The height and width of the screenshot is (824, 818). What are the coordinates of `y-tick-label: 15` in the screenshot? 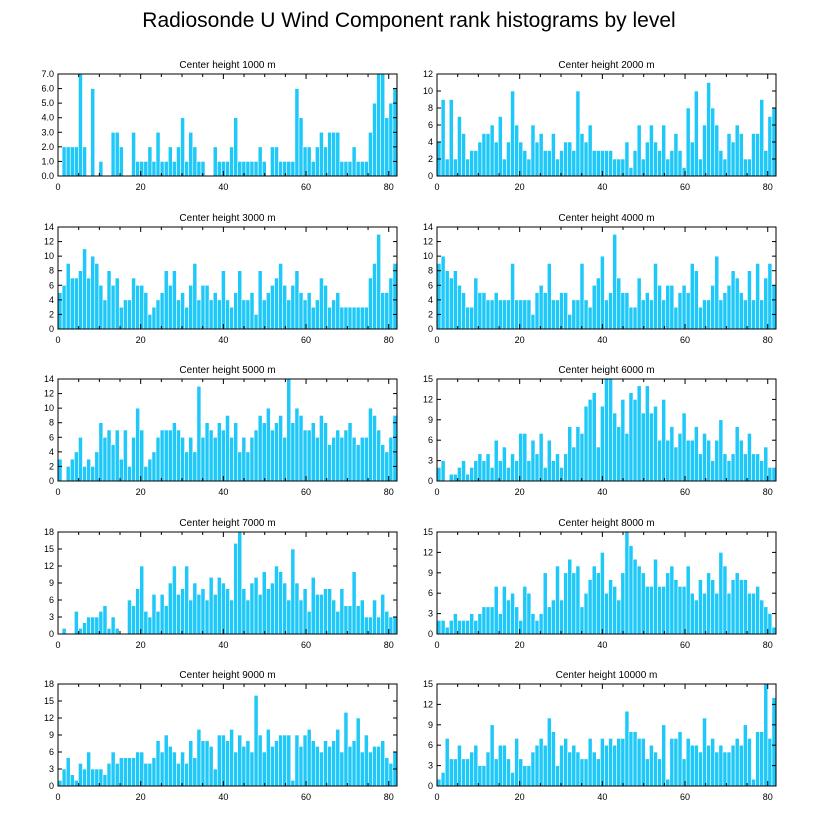 It's located at (428, 532).